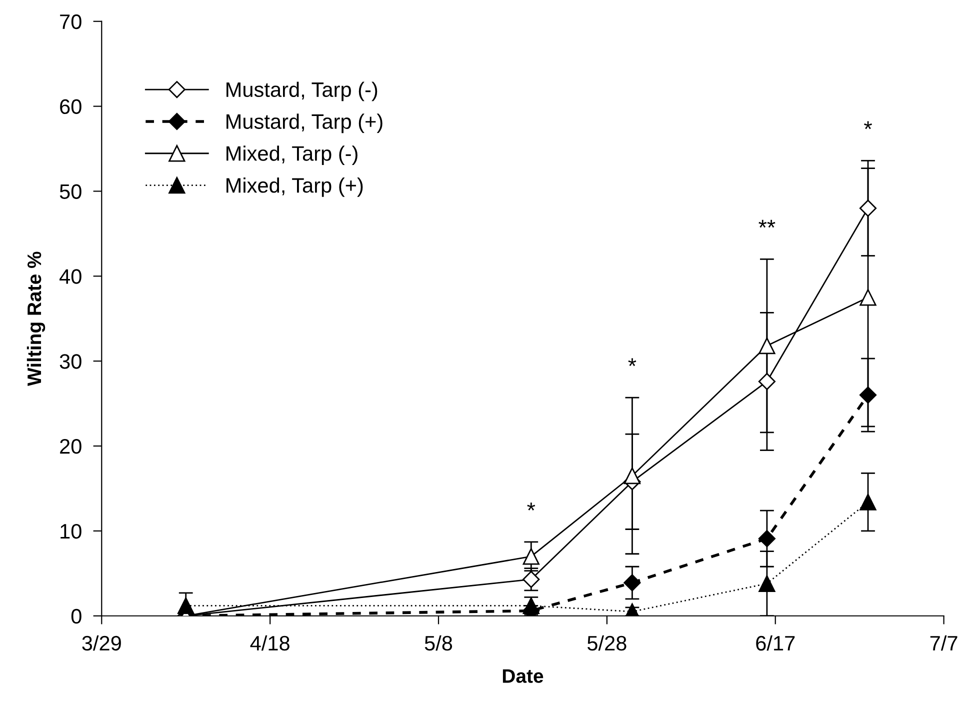  What do you see at coordinates (270, 643) in the screenshot?
I see `x-tick-label: 4/18` at bounding box center [270, 643].